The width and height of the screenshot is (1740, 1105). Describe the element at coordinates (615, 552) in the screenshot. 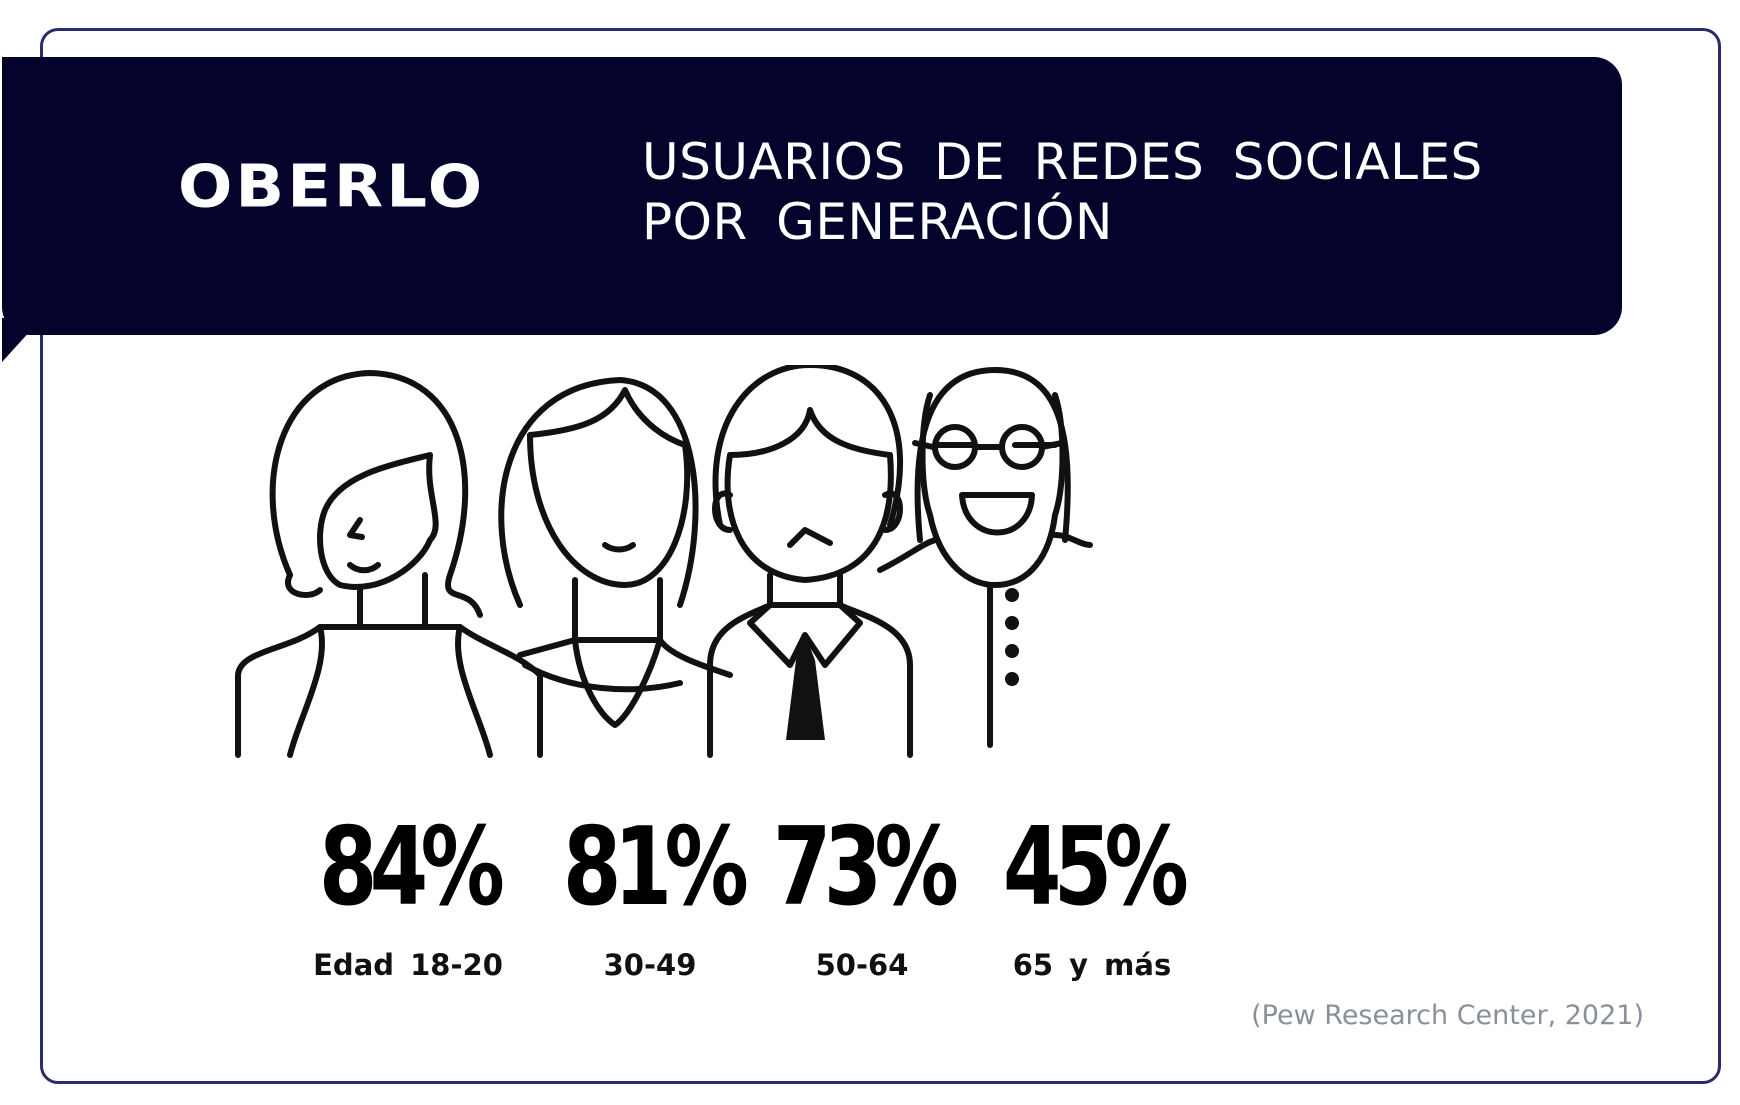

I see `adult-woman-icon` at that location.